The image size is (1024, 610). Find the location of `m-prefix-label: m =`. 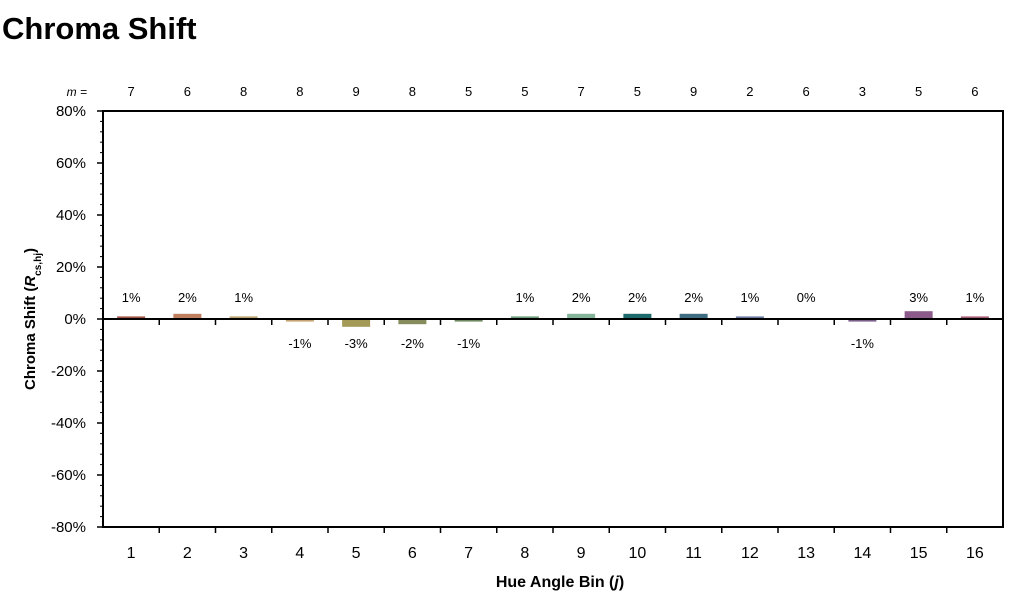

m-prefix-label: m = is located at coordinates (77, 92).